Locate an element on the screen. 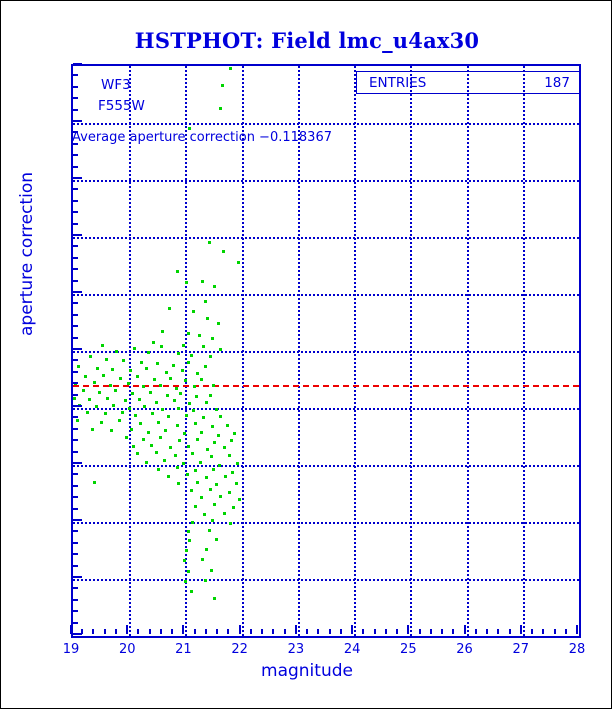 This screenshot has width=612, height=709. x-tick-label: 24 is located at coordinates (352, 649).